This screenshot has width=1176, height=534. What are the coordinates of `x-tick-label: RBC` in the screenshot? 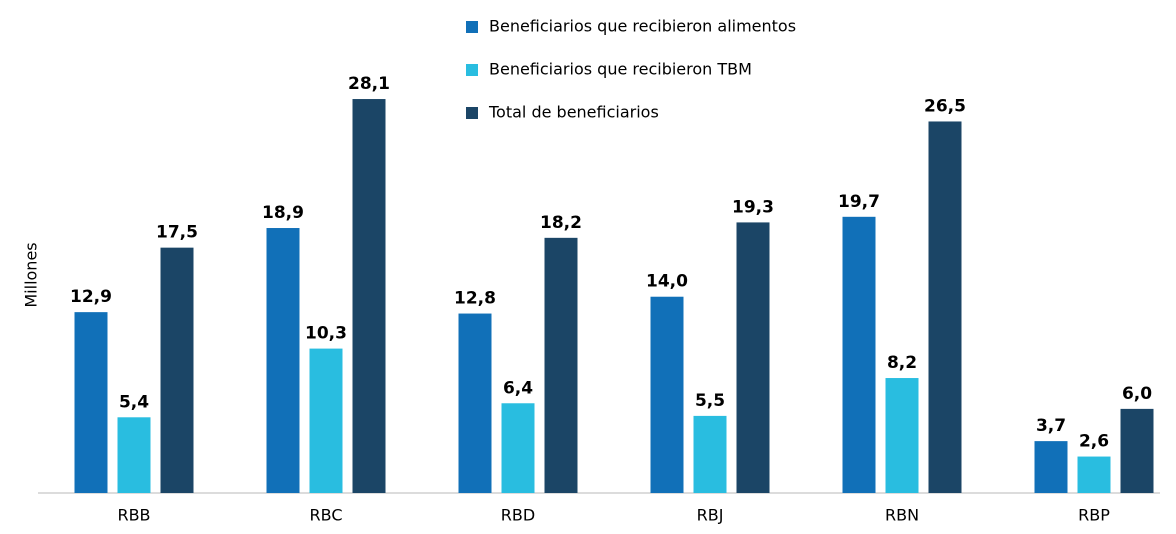 It's located at (326, 515).